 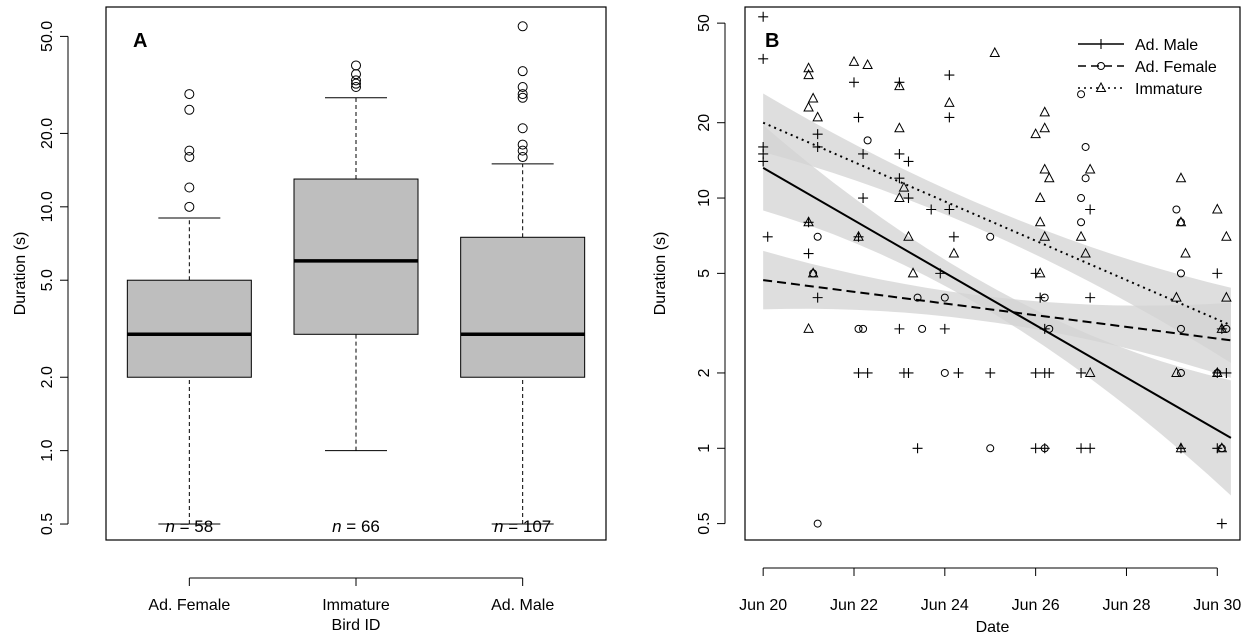 What do you see at coordinates (1169, 89) in the screenshot?
I see `legend-label: Immature` at bounding box center [1169, 89].